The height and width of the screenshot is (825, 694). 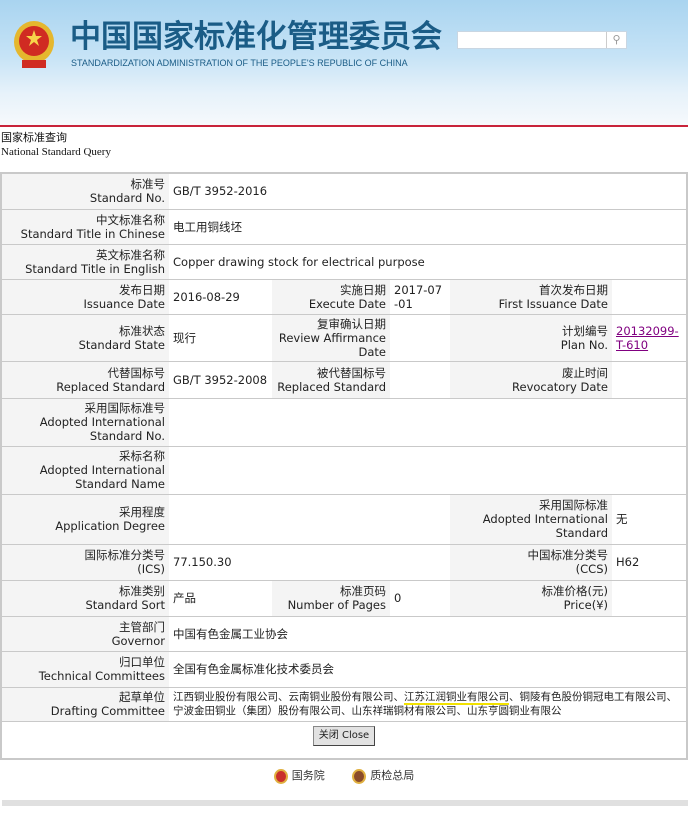 I want to click on value-adopted-intl: 无, so click(x=649, y=519).